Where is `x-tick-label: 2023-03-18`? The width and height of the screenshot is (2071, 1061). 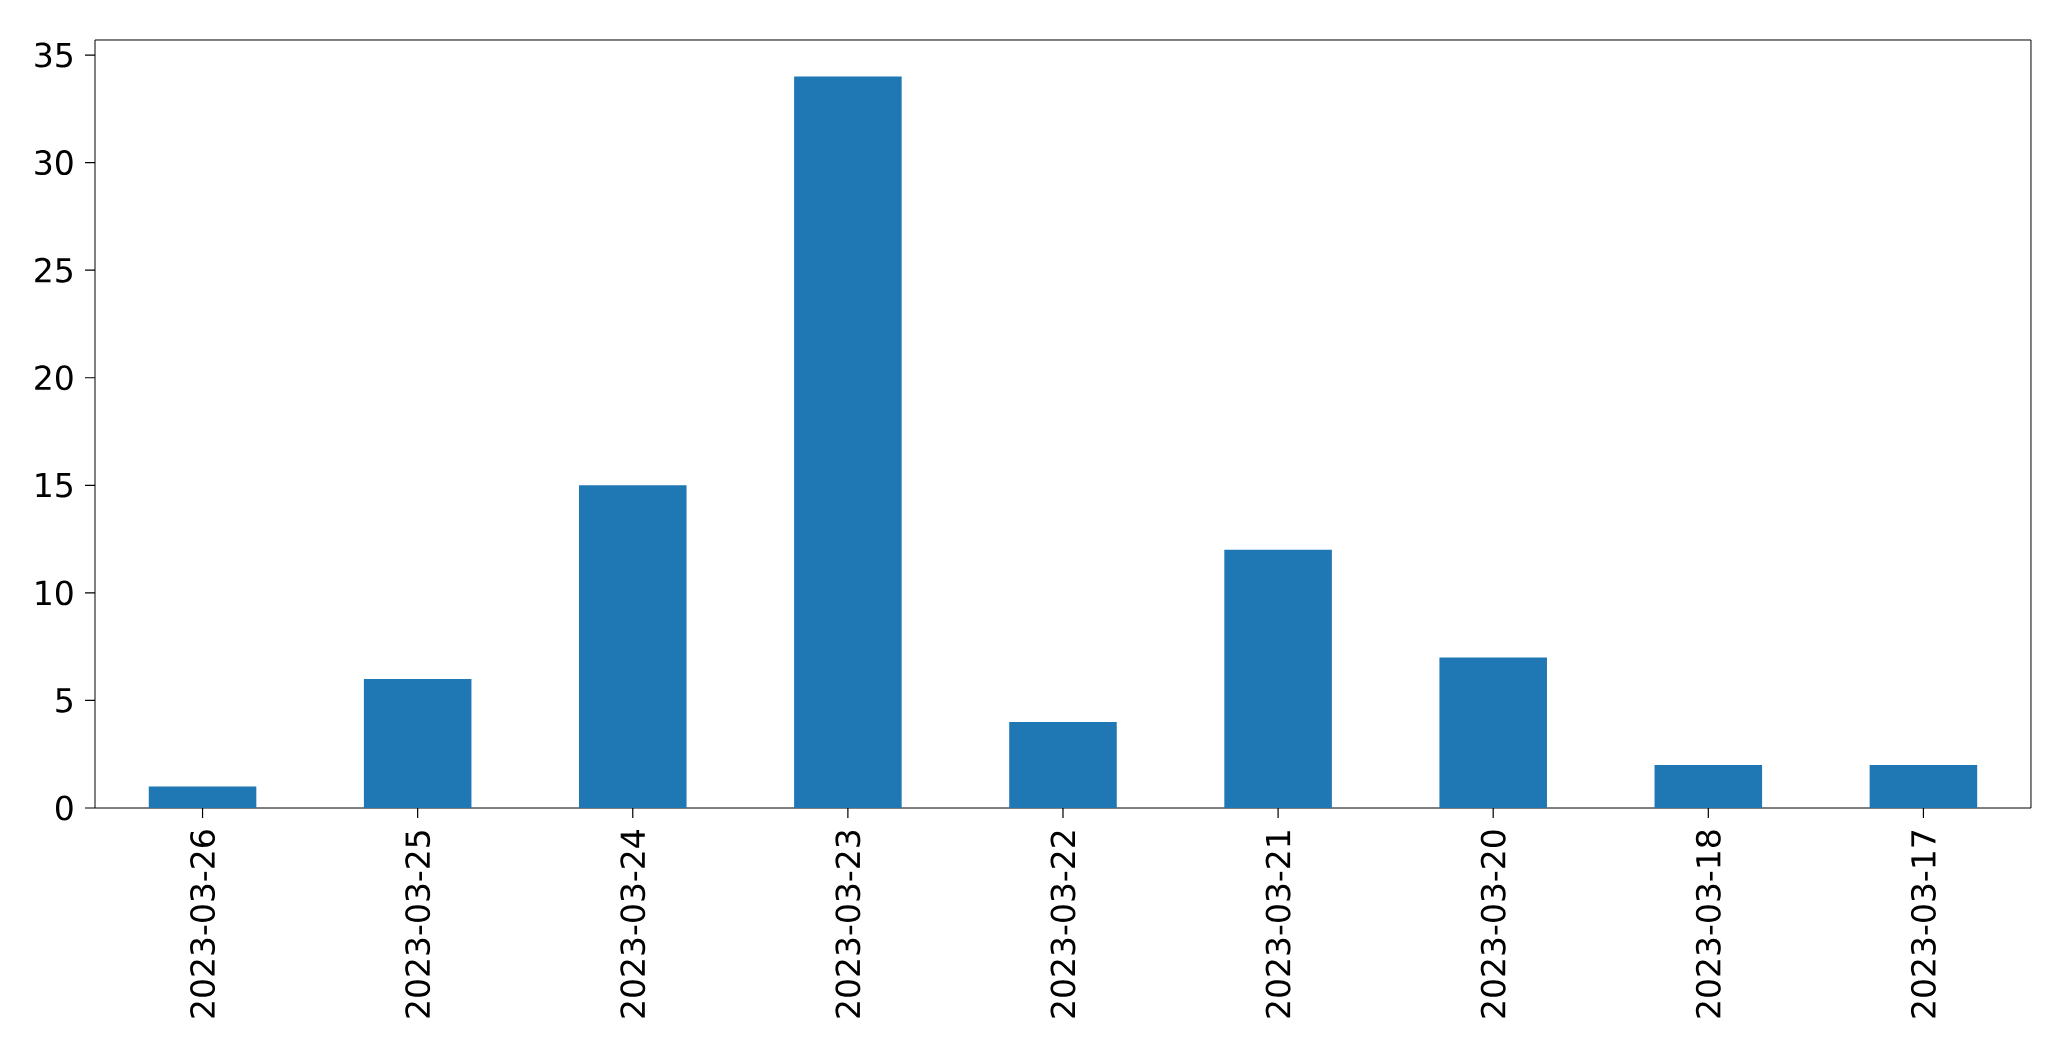
x-tick-label: 2023-03-18 is located at coordinates (1708, 924).